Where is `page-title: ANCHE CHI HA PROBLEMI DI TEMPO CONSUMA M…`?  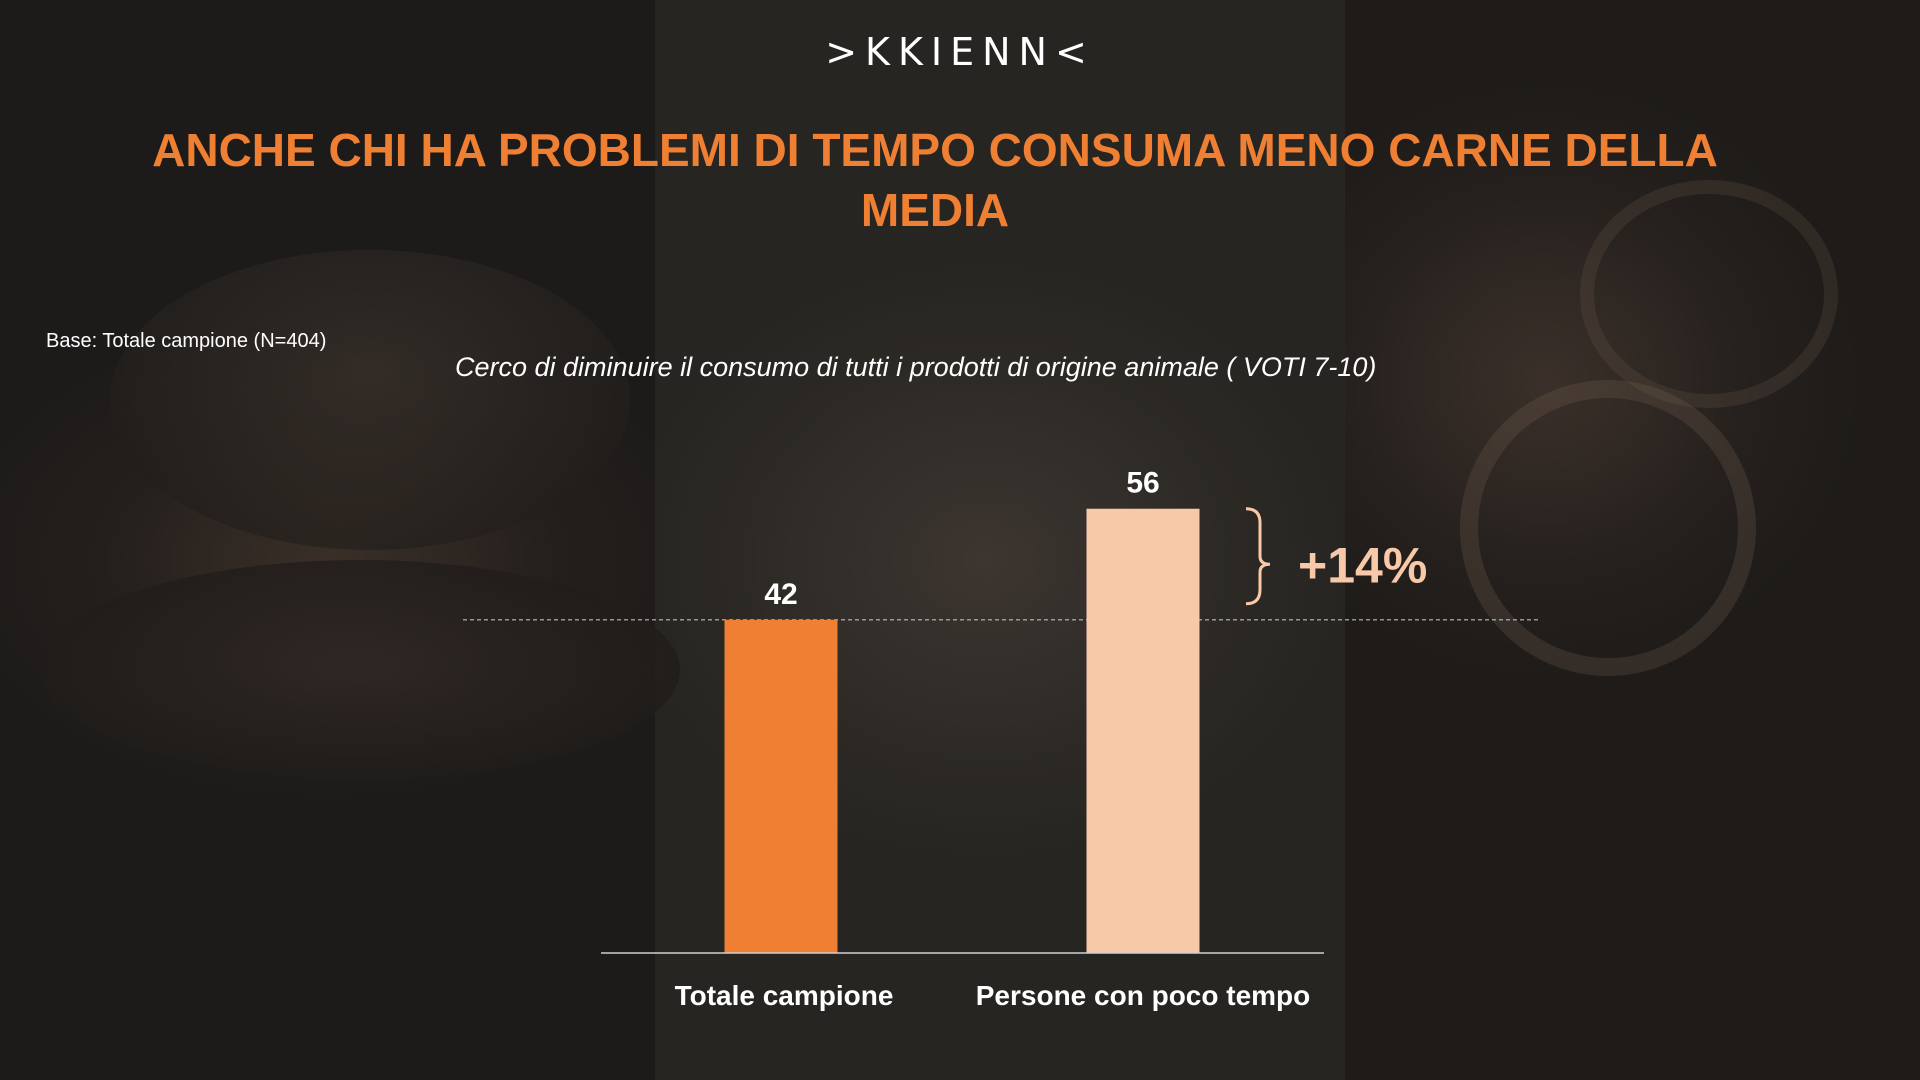
page-title: ANCHE CHI HA PROBLEMI DI TEMPO CONSUMA M… is located at coordinates (935, 180).